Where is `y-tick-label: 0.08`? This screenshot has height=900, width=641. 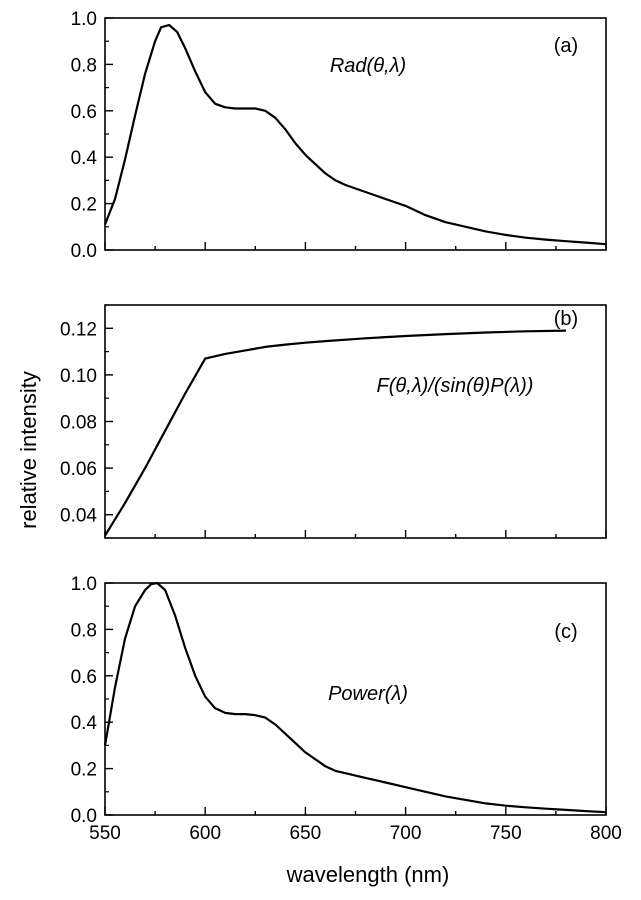 y-tick-label: 0.08 is located at coordinates (78, 423).